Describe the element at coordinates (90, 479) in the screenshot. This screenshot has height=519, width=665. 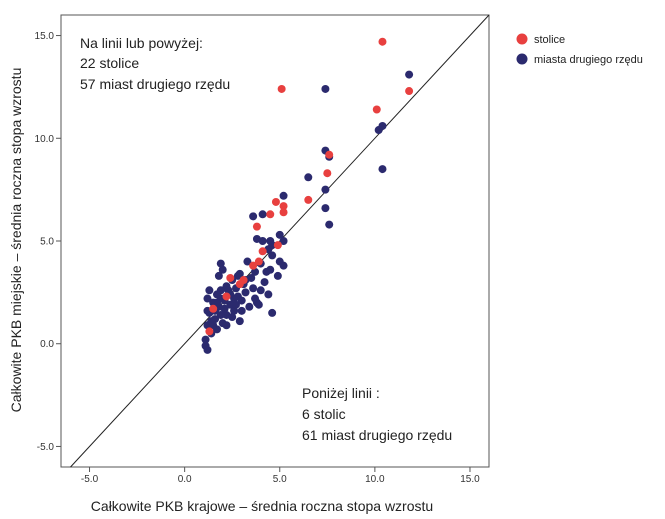
I see `x-tick-label: -5.0` at that location.